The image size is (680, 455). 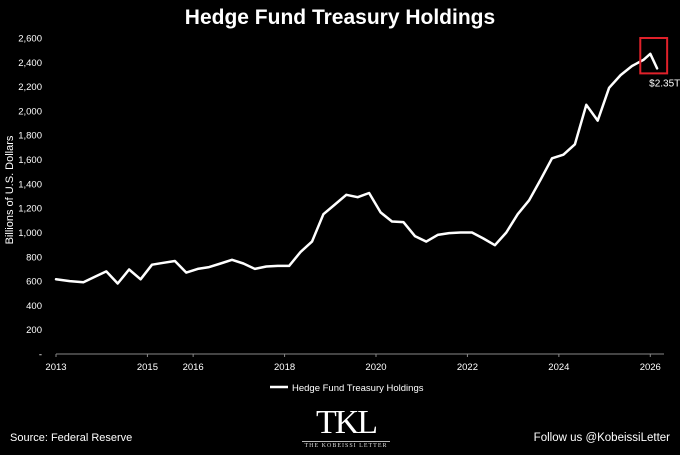 What do you see at coordinates (55, 367) in the screenshot?
I see `x-tick-label: 2013` at bounding box center [55, 367].